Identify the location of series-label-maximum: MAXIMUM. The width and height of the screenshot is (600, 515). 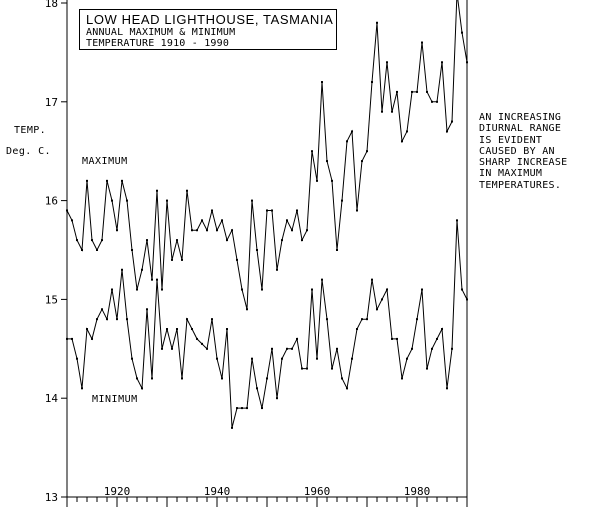
(105, 161).